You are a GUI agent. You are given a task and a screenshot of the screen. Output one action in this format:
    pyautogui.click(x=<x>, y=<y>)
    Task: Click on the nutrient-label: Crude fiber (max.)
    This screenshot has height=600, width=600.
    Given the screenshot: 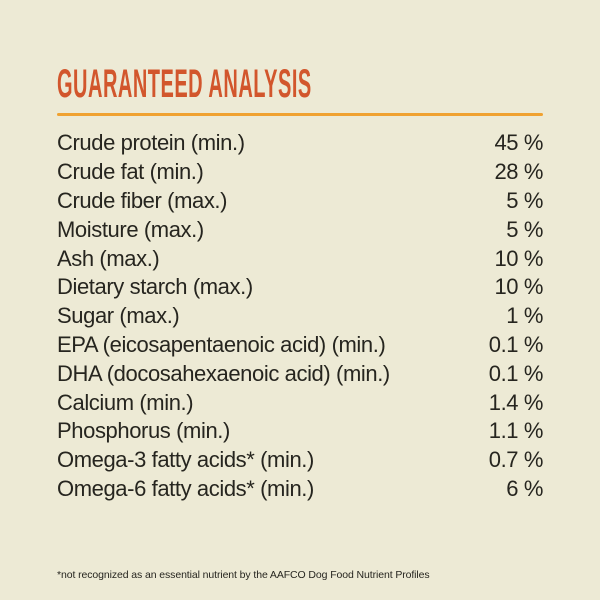 What is the action you would take?
    pyautogui.click(x=142, y=200)
    